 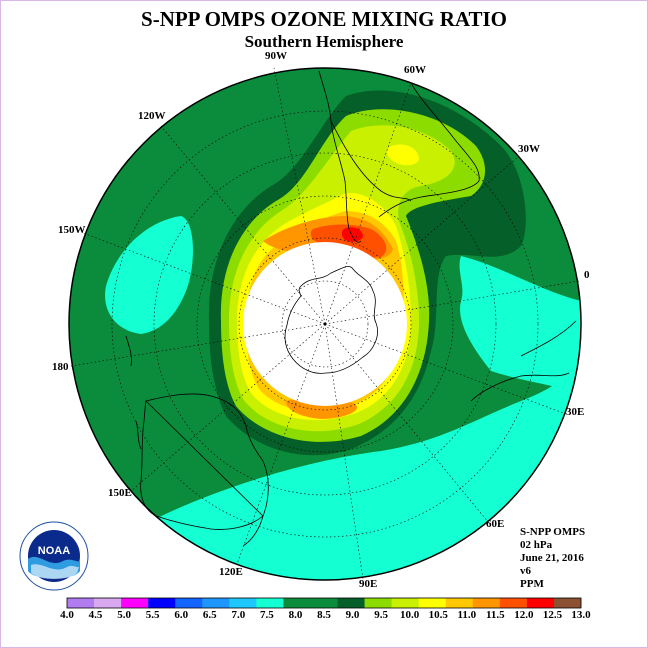 I want to click on colorbar-tick-label: 13.0, so click(x=581, y=615).